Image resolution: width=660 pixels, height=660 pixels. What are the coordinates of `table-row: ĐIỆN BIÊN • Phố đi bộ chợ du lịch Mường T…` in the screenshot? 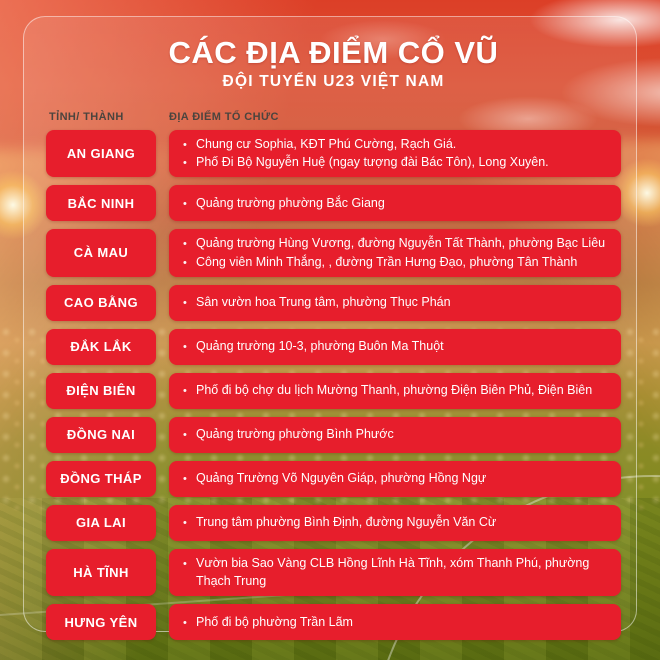 It's located at (333, 390).